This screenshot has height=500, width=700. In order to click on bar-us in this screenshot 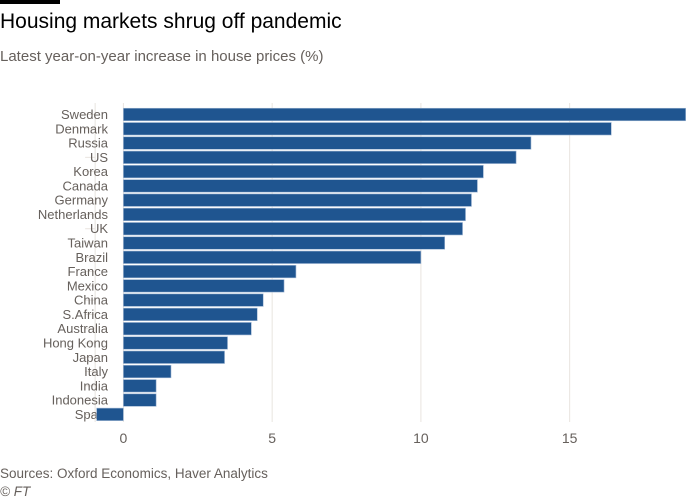, I will do `click(320, 157)`.